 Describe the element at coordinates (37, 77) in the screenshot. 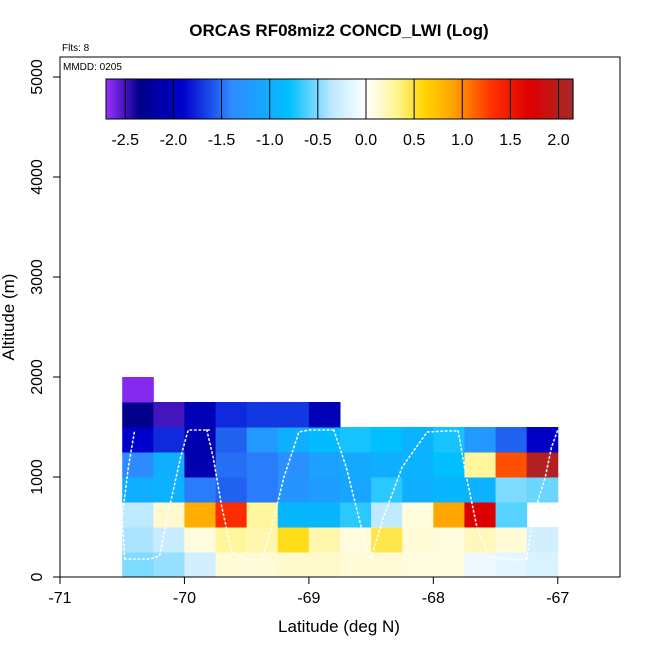

I see `y-tick-label: 5000` at that location.